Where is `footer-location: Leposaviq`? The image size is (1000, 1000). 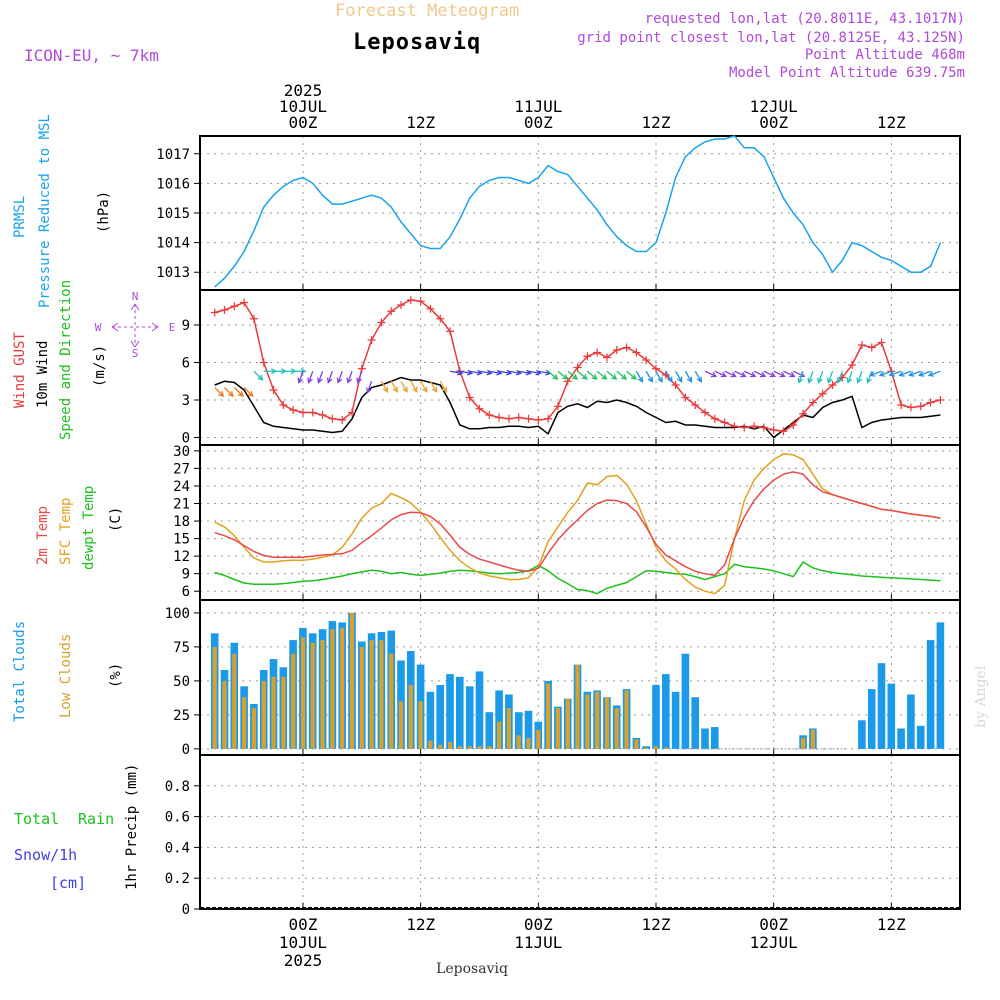 footer-location: Leposaviq is located at coordinates (472, 969).